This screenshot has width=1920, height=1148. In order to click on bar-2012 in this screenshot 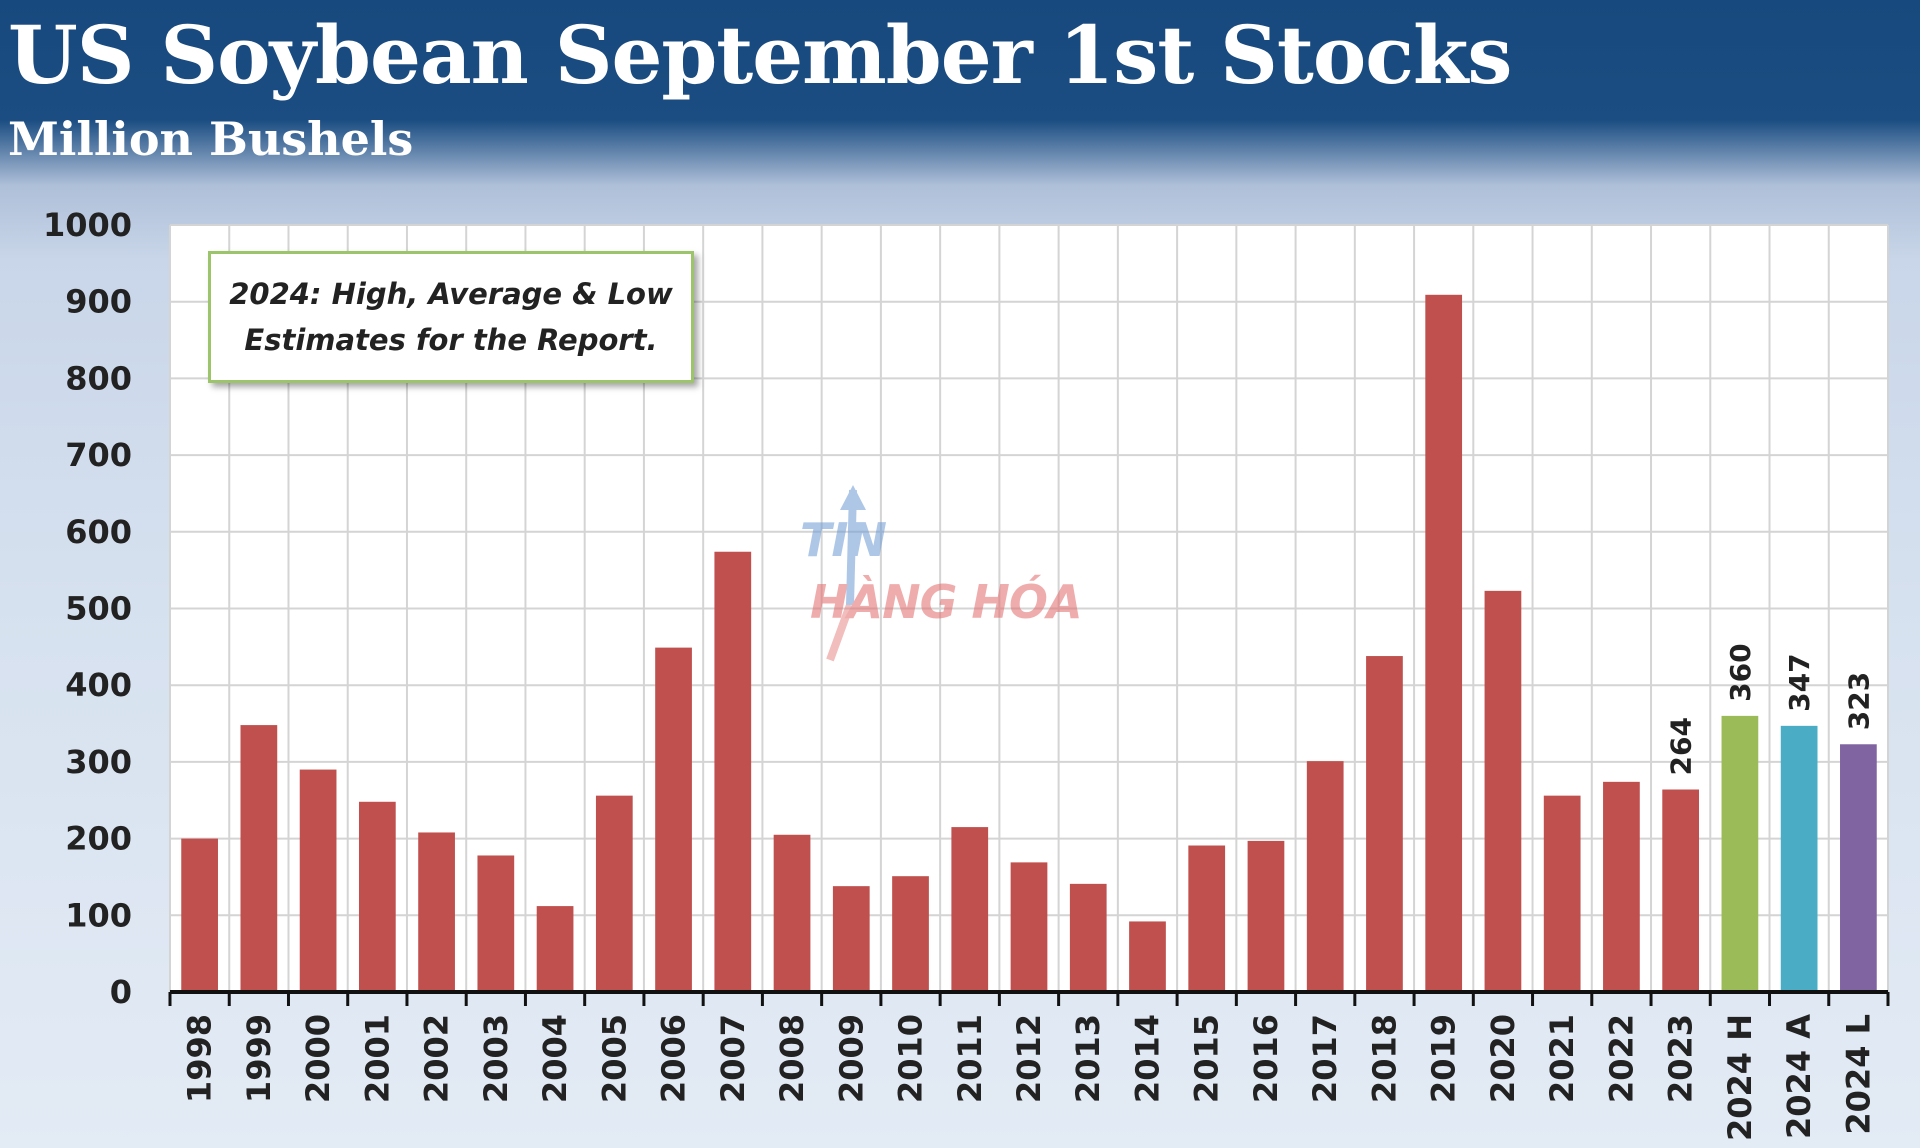, I will do `click(1029, 927)`.